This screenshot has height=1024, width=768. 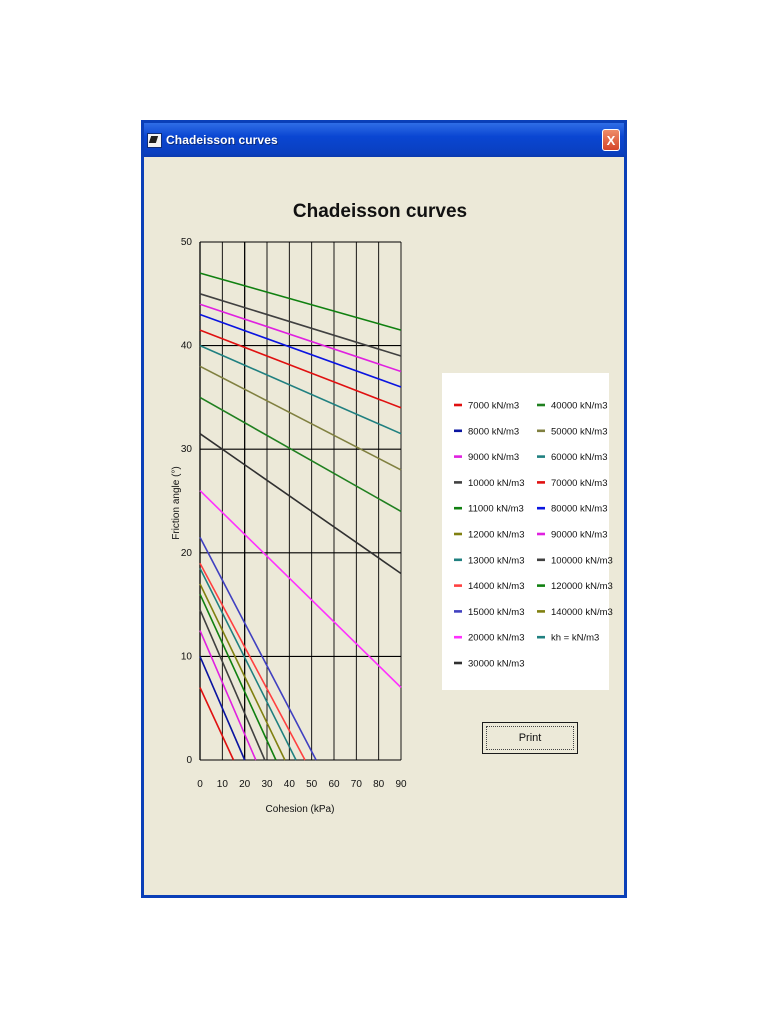 I want to click on x-tick-label-80: 80, so click(x=379, y=784).